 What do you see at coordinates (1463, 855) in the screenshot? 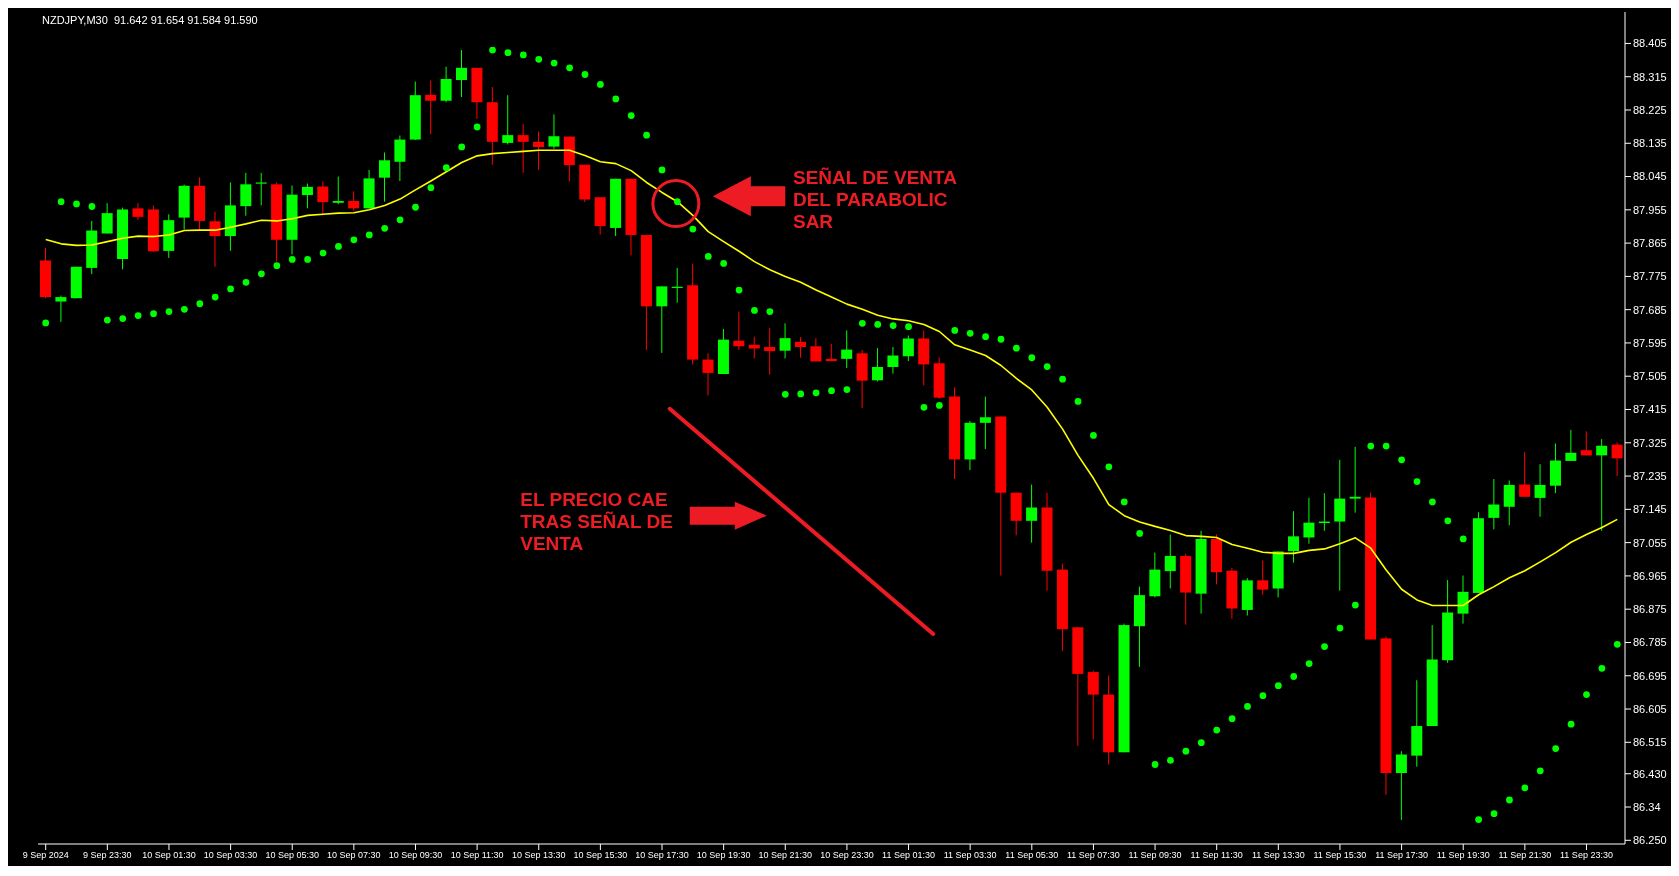
I see `x-tick-label: 11 Sep 19:30` at bounding box center [1463, 855].